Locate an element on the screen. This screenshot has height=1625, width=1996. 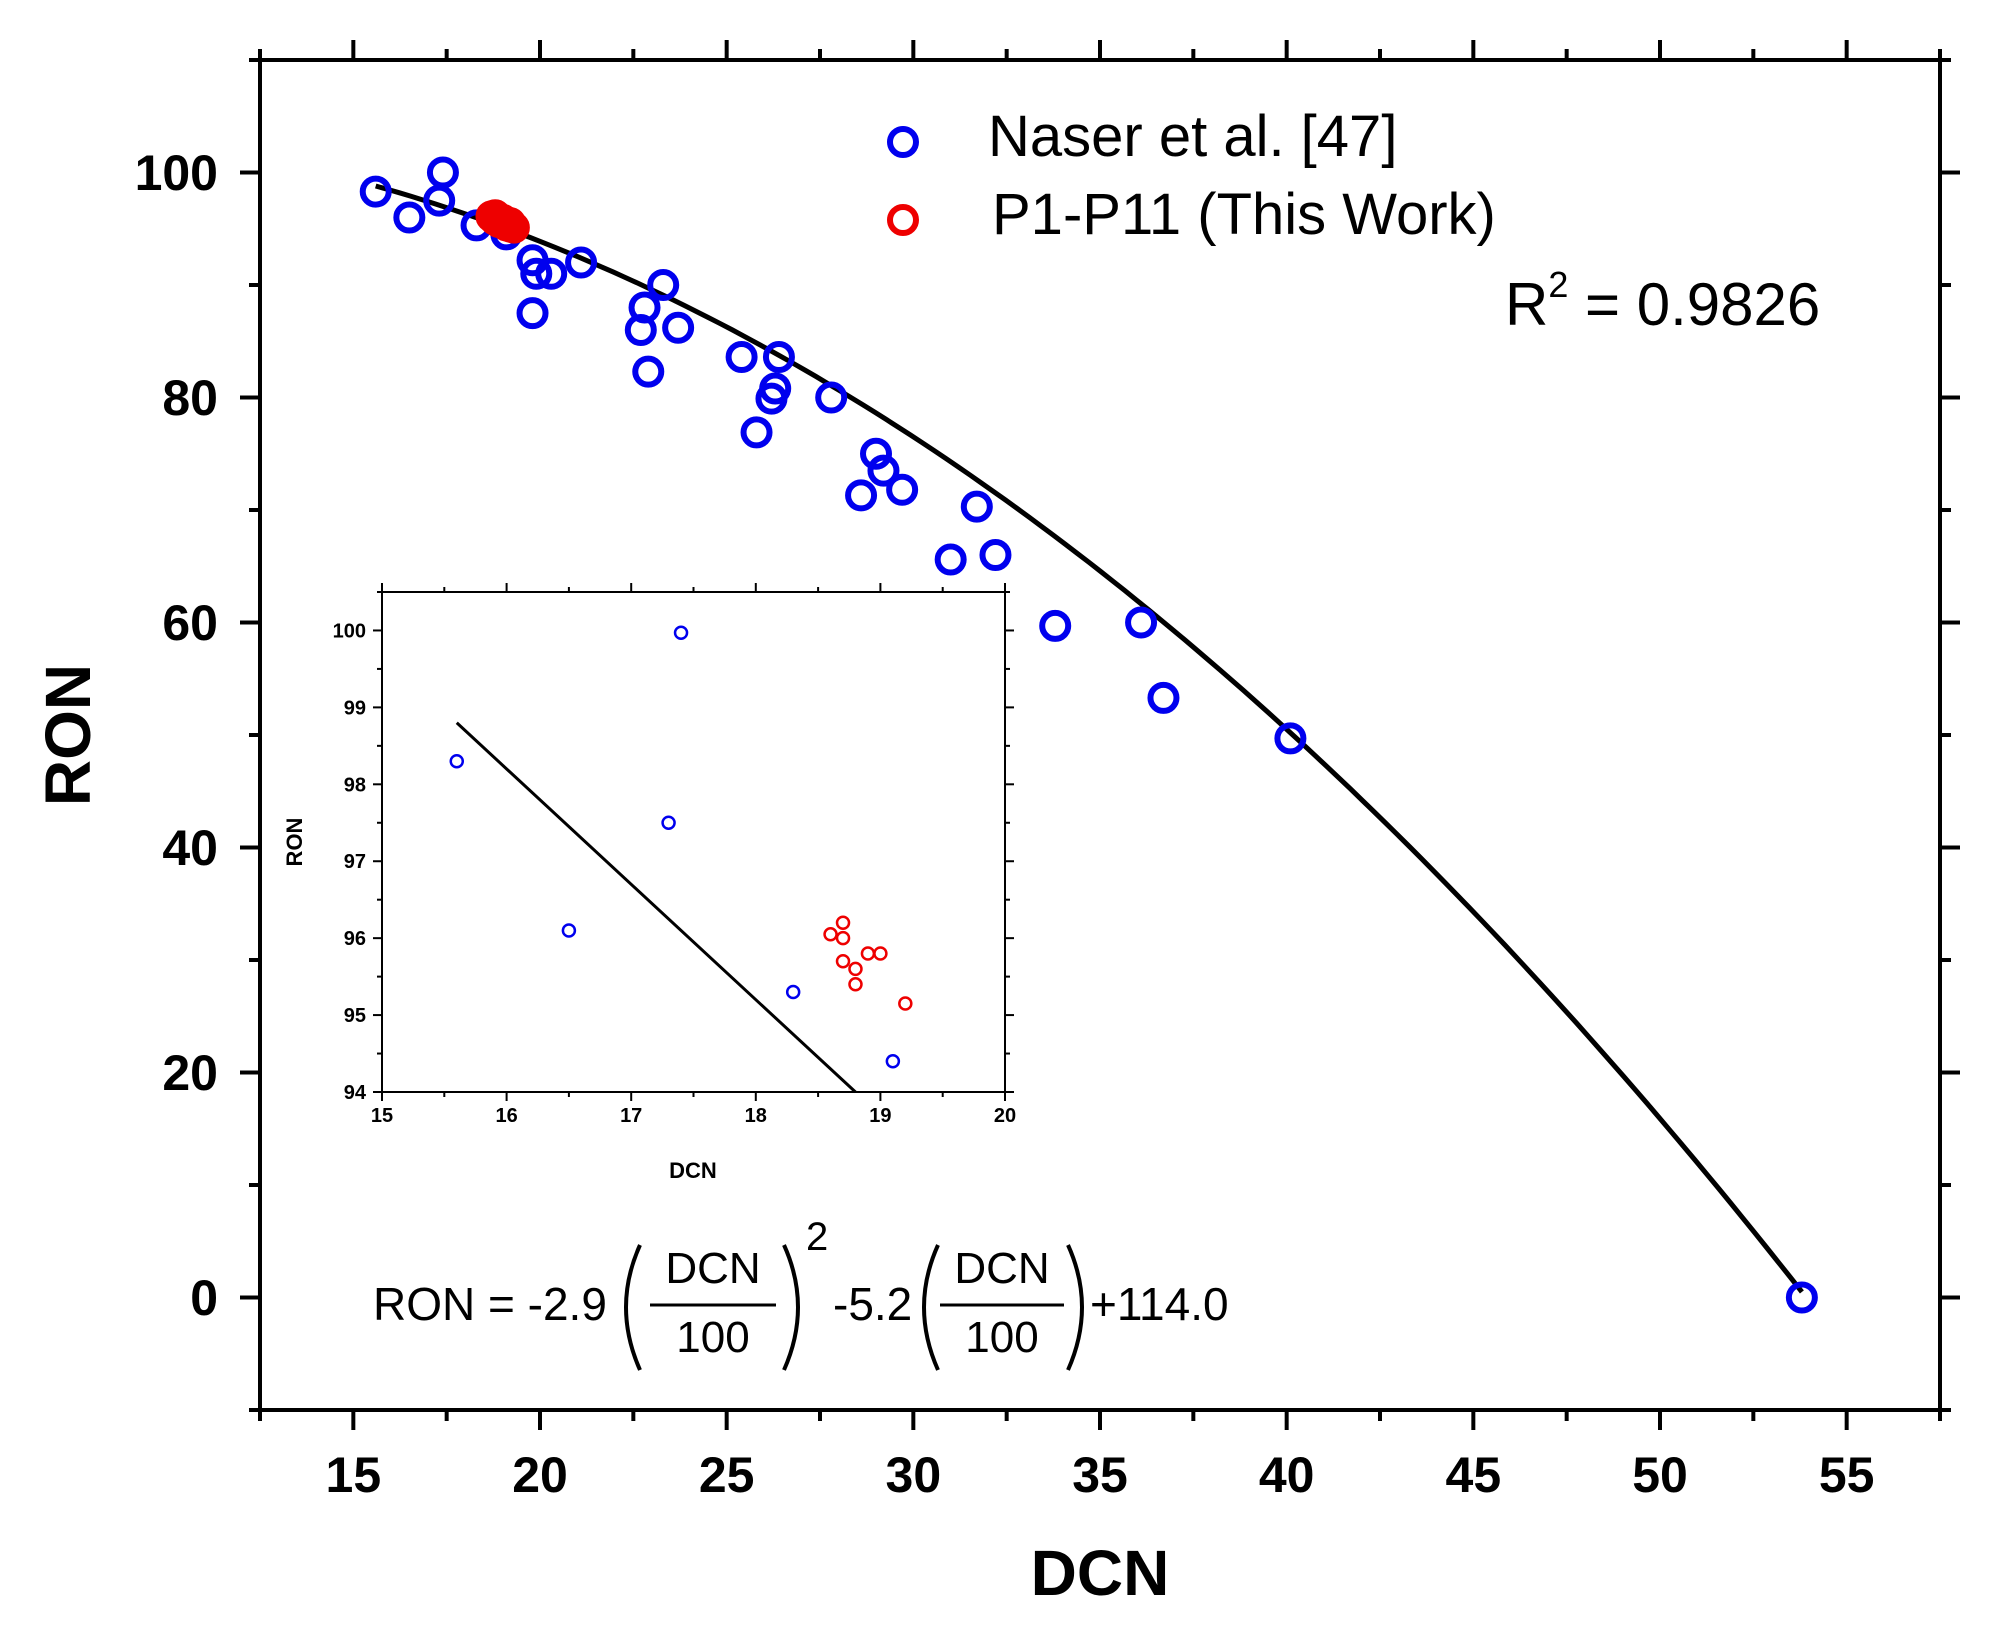
inset-axis-tick-labels: 15 16 17 18 19 20 94 95 96 97 98 99 100 is located at coordinates (675, 873).